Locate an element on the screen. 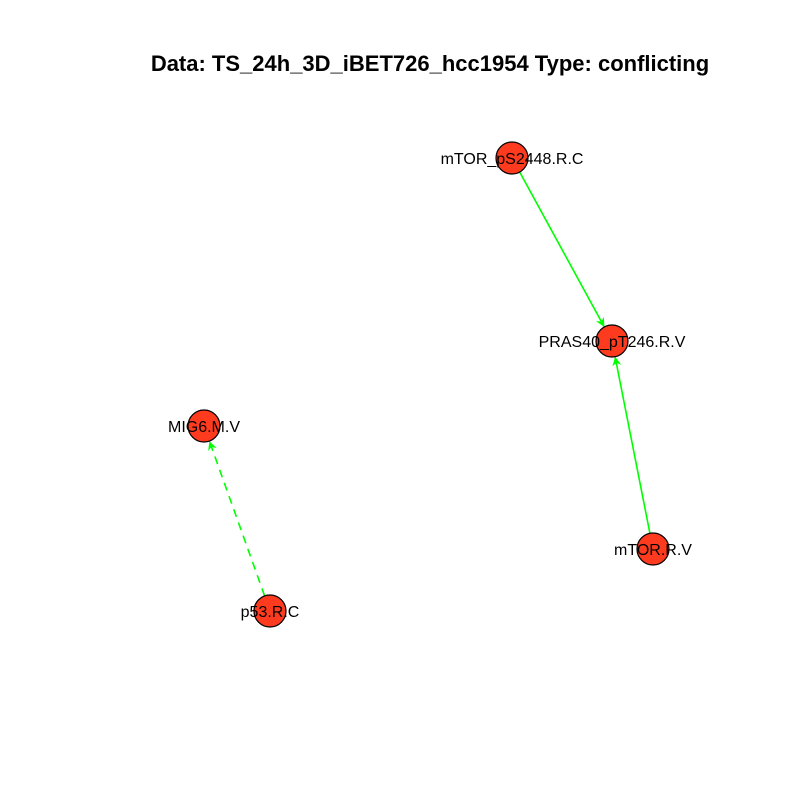 The width and height of the screenshot is (800, 800). node-label: PRAS40_pT246.R.V is located at coordinates (612, 342).